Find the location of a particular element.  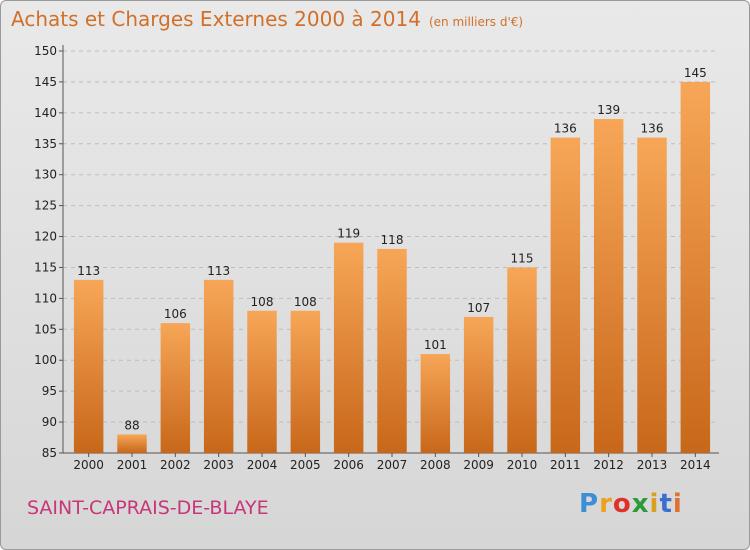

x-tick-label-2013: 2013 is located at coordinates (652, 465).